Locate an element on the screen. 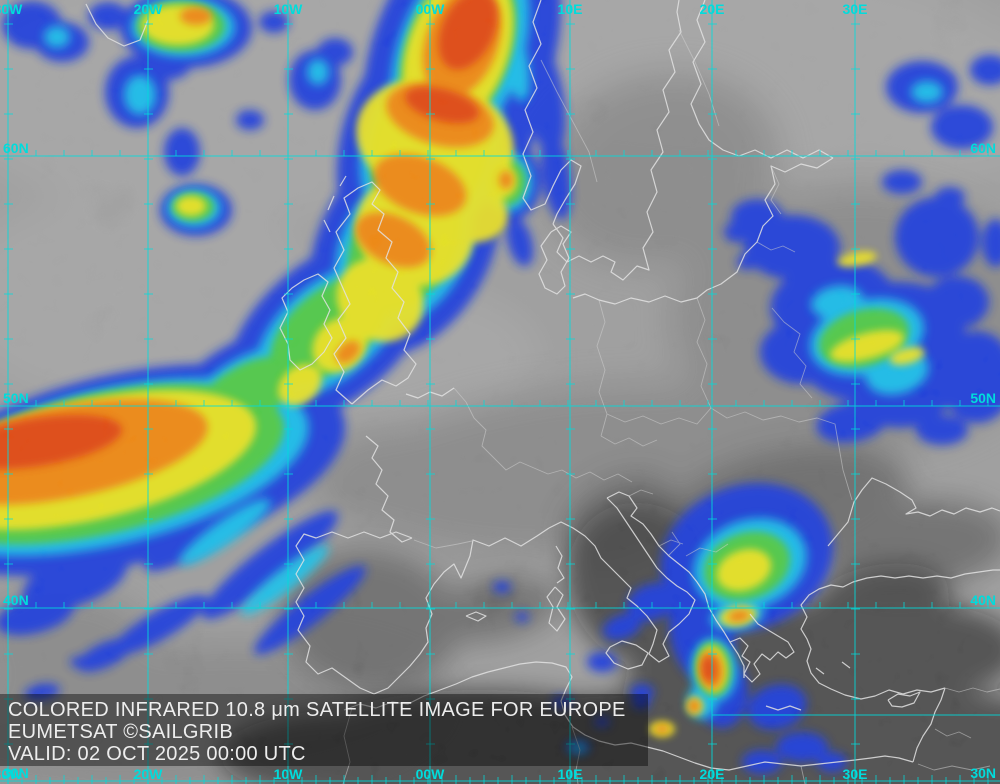 This screenshot has width=1000, height=784. meridian-label-bottom: 20E is located at coordinates (712, 774).